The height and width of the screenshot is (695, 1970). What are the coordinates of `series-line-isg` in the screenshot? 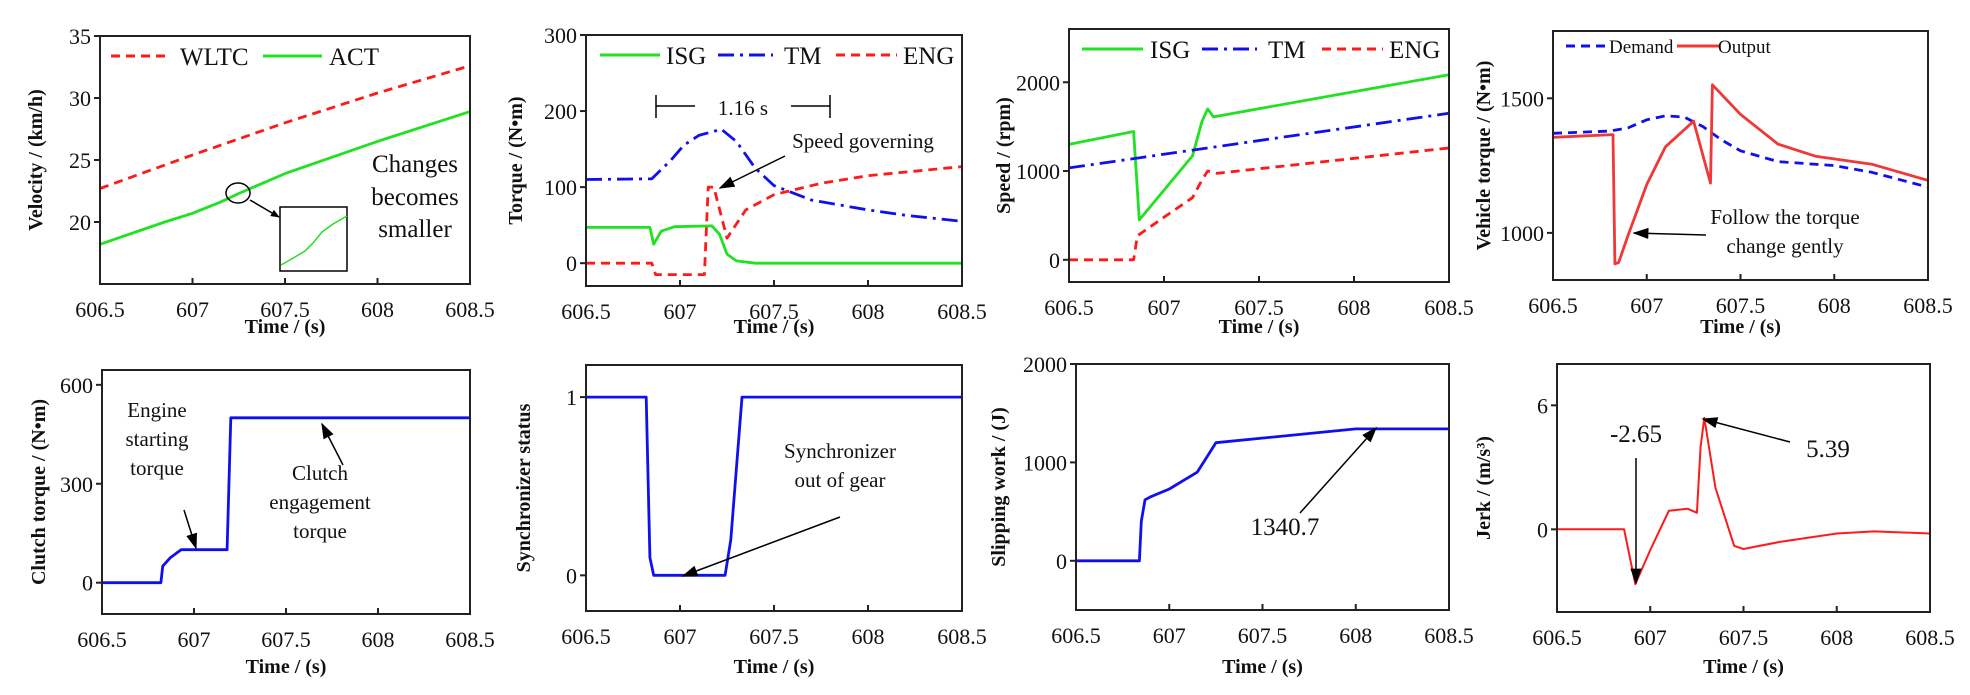 It's located at (774, 244).